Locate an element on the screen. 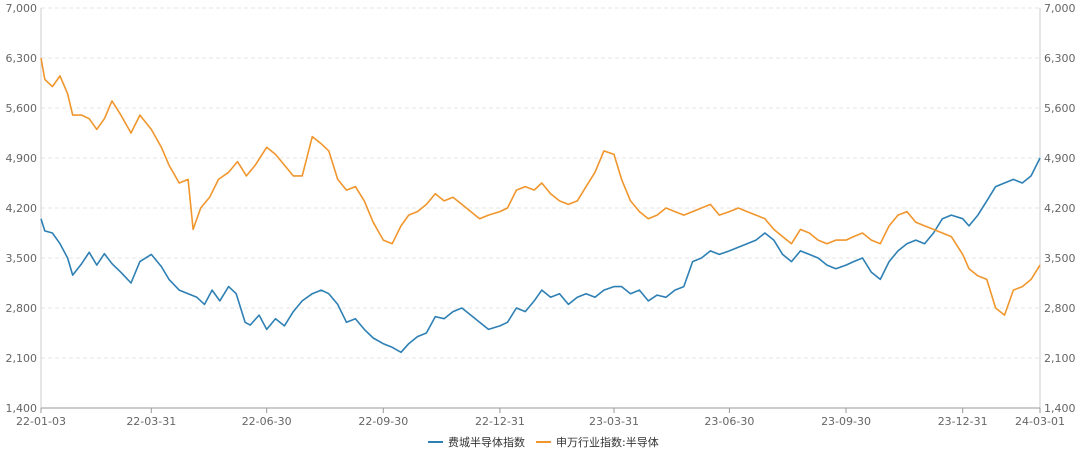 This screenshot has width=1080, height=451. left-y-tick-label: 3,500 is located at coordinates (22, 258).